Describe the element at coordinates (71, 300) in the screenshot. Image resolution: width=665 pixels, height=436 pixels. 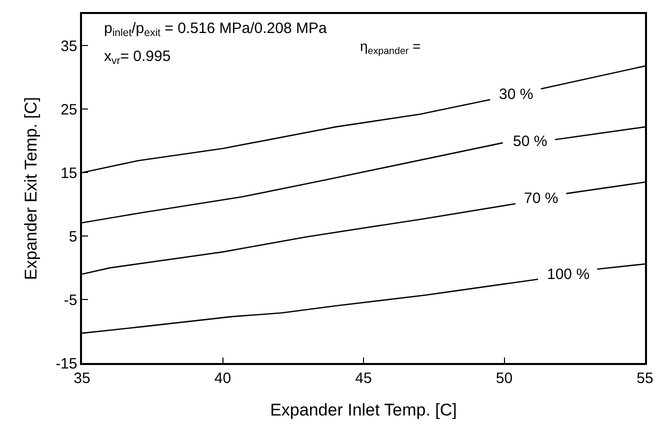
I see `y-tick-label: -5` at that location.